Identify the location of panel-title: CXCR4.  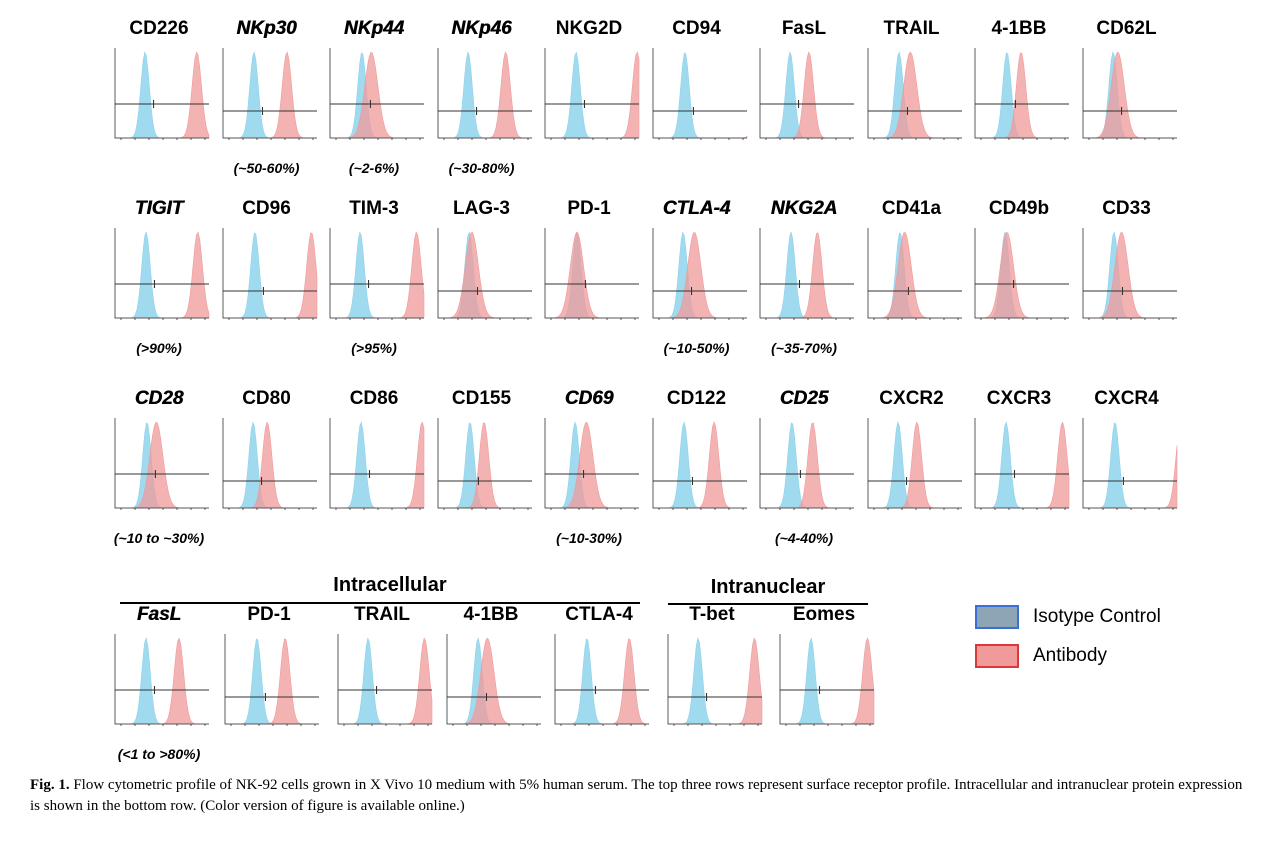
(1126, 398).